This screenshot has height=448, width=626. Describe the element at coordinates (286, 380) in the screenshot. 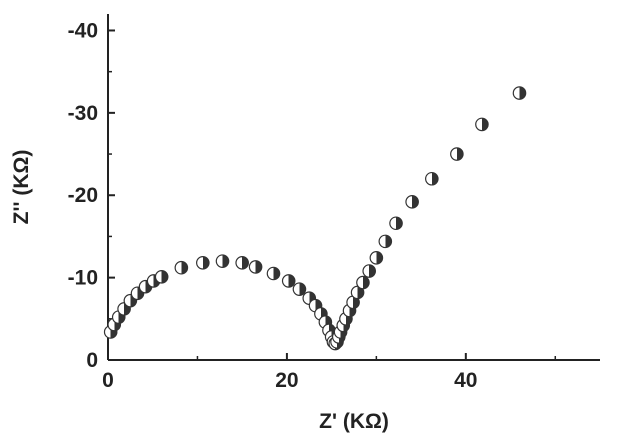

I see `x-tick-label: 20` at that location.